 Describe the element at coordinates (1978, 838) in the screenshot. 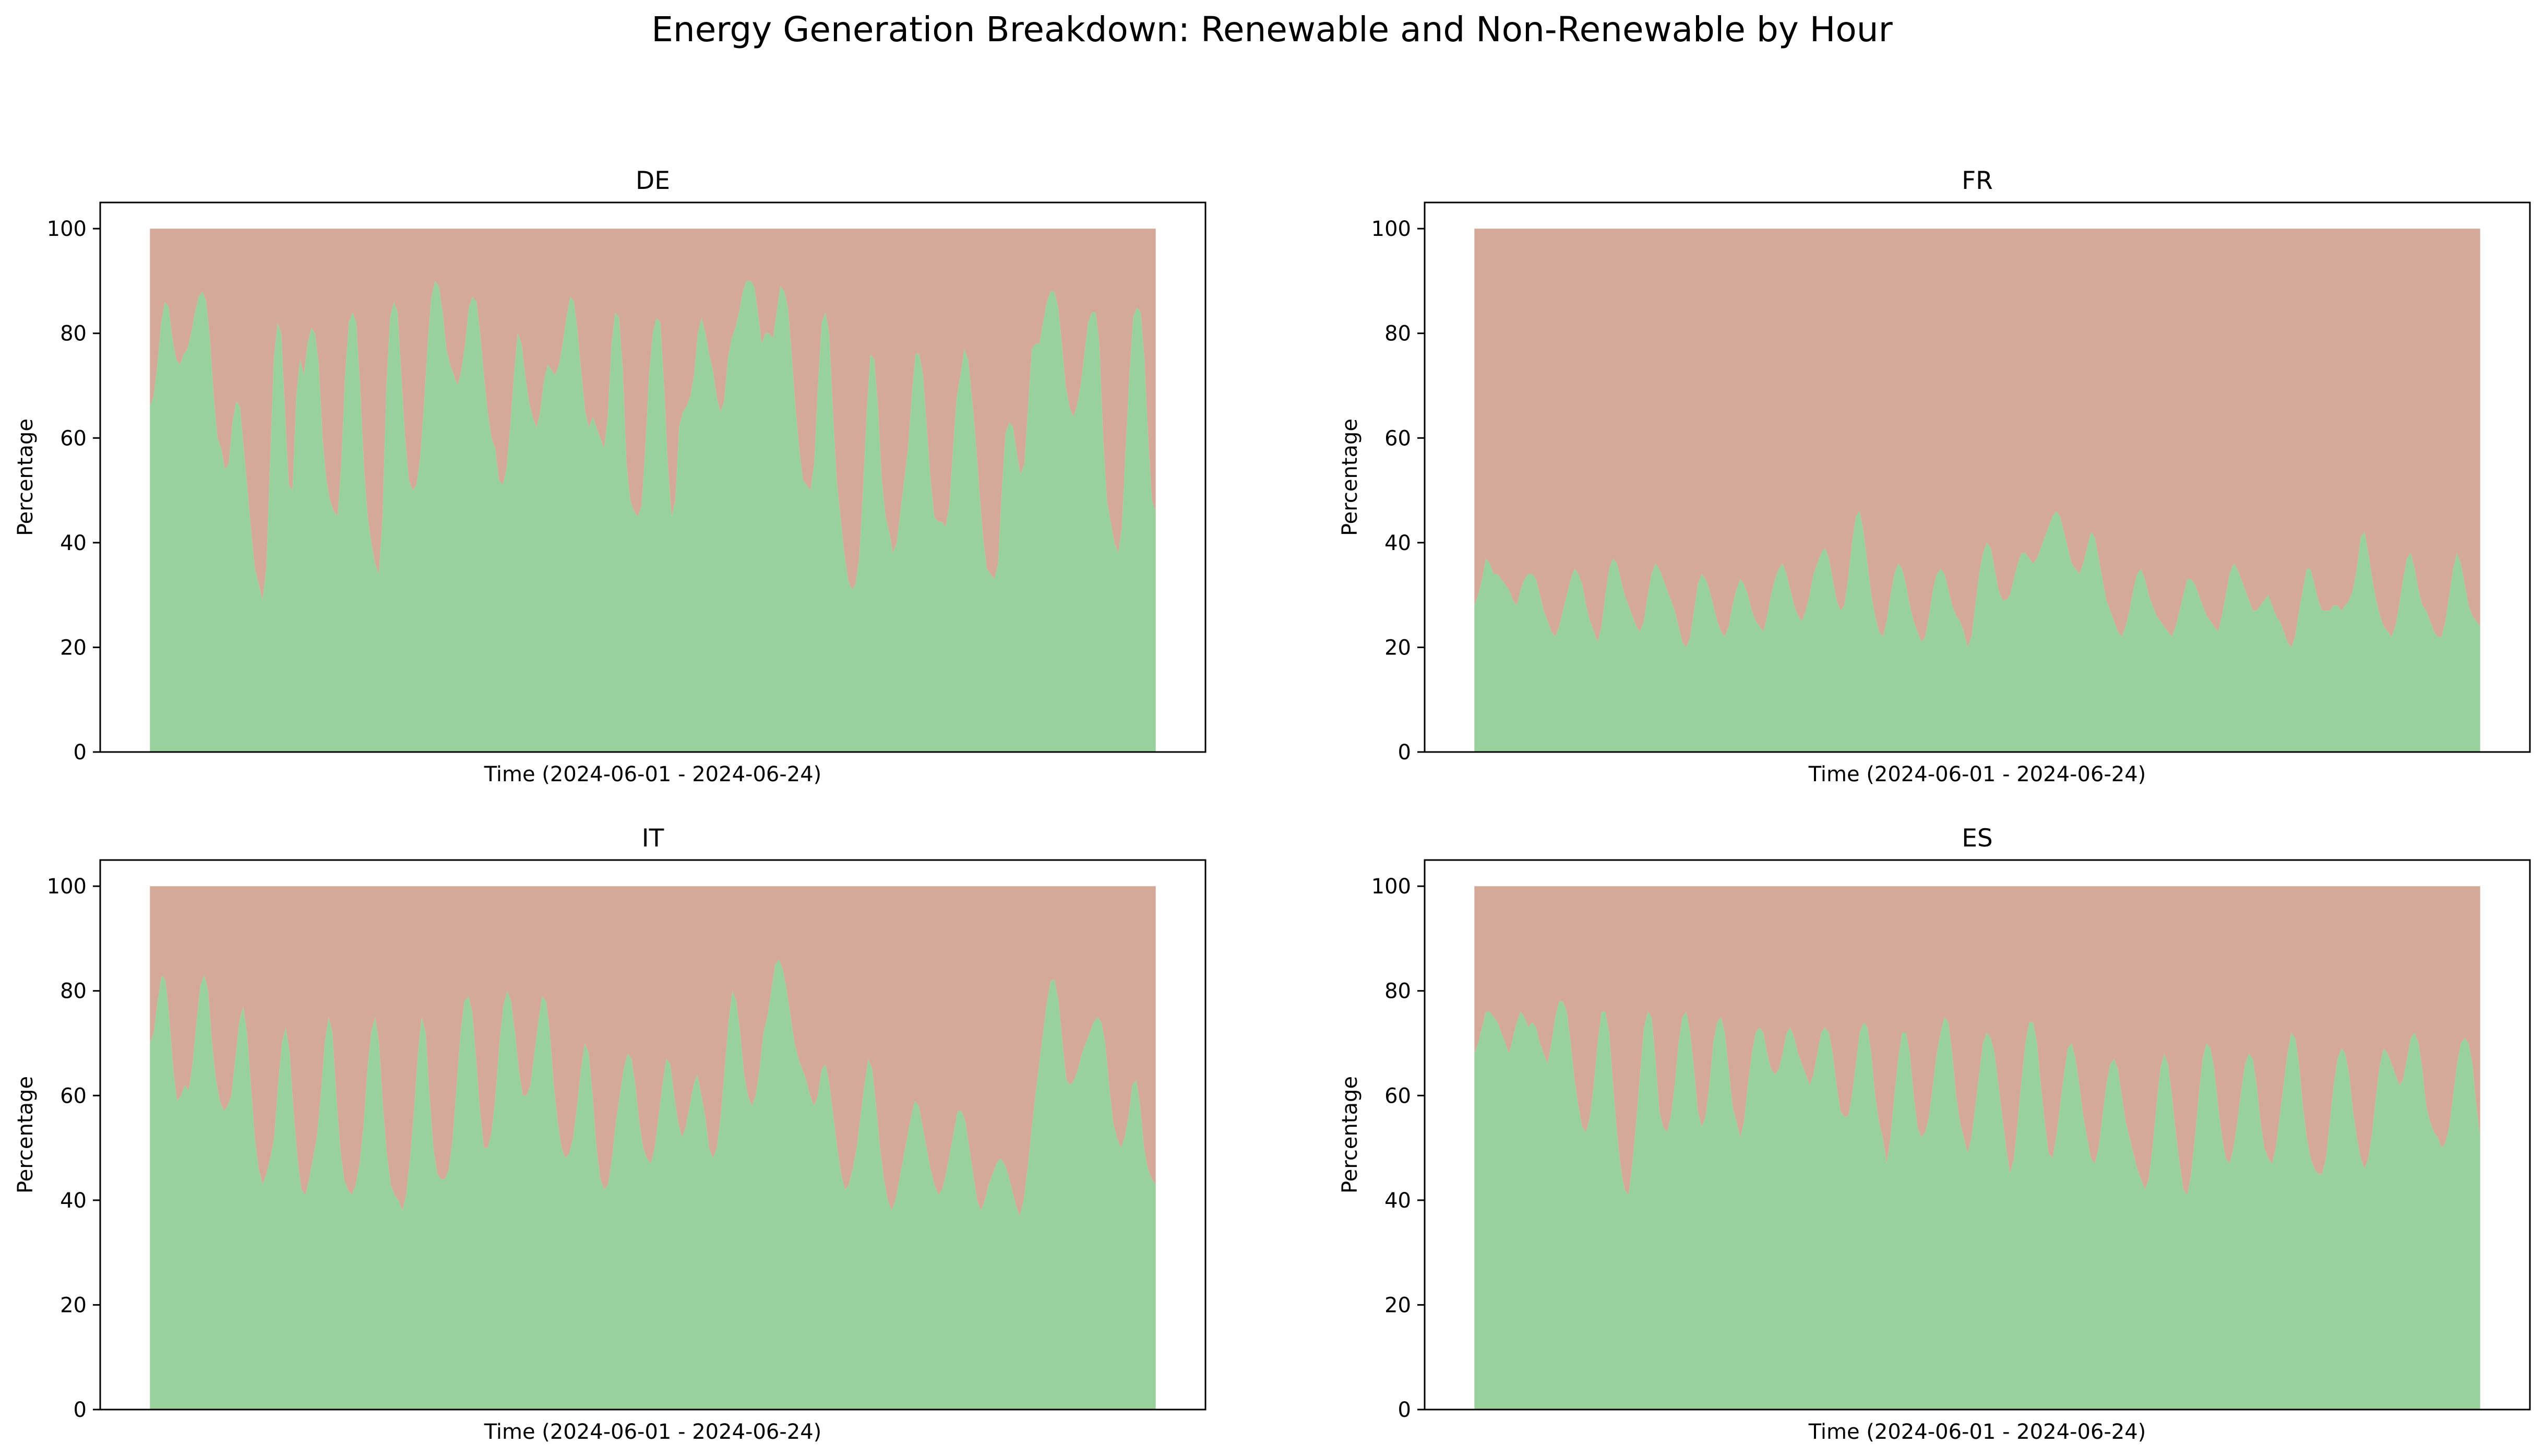

I see `chart-title: ES` at that location.